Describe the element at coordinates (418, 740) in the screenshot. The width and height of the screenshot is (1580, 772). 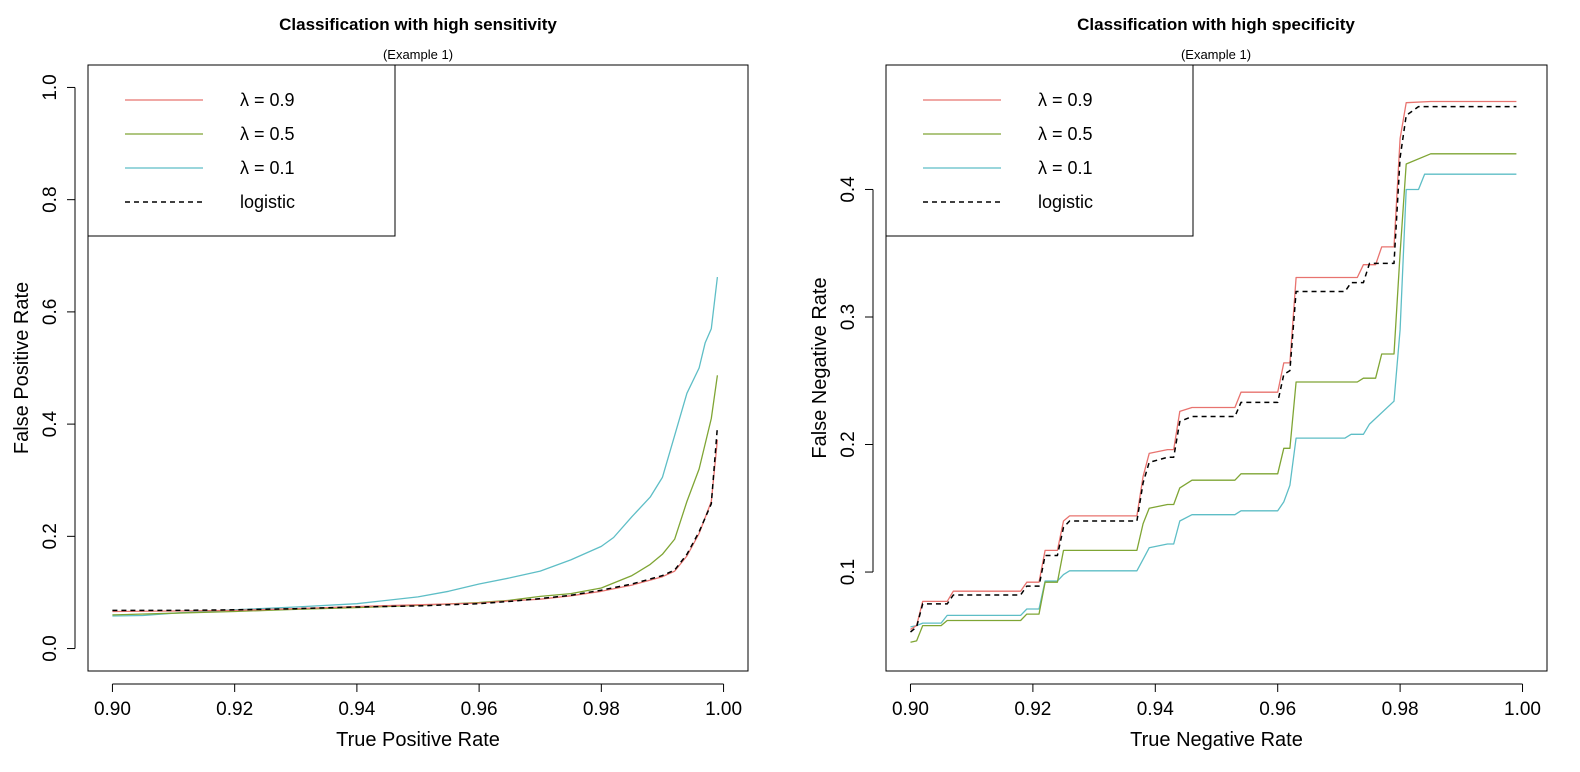
I see `x-axis-label: True Positive Rate` at that location.